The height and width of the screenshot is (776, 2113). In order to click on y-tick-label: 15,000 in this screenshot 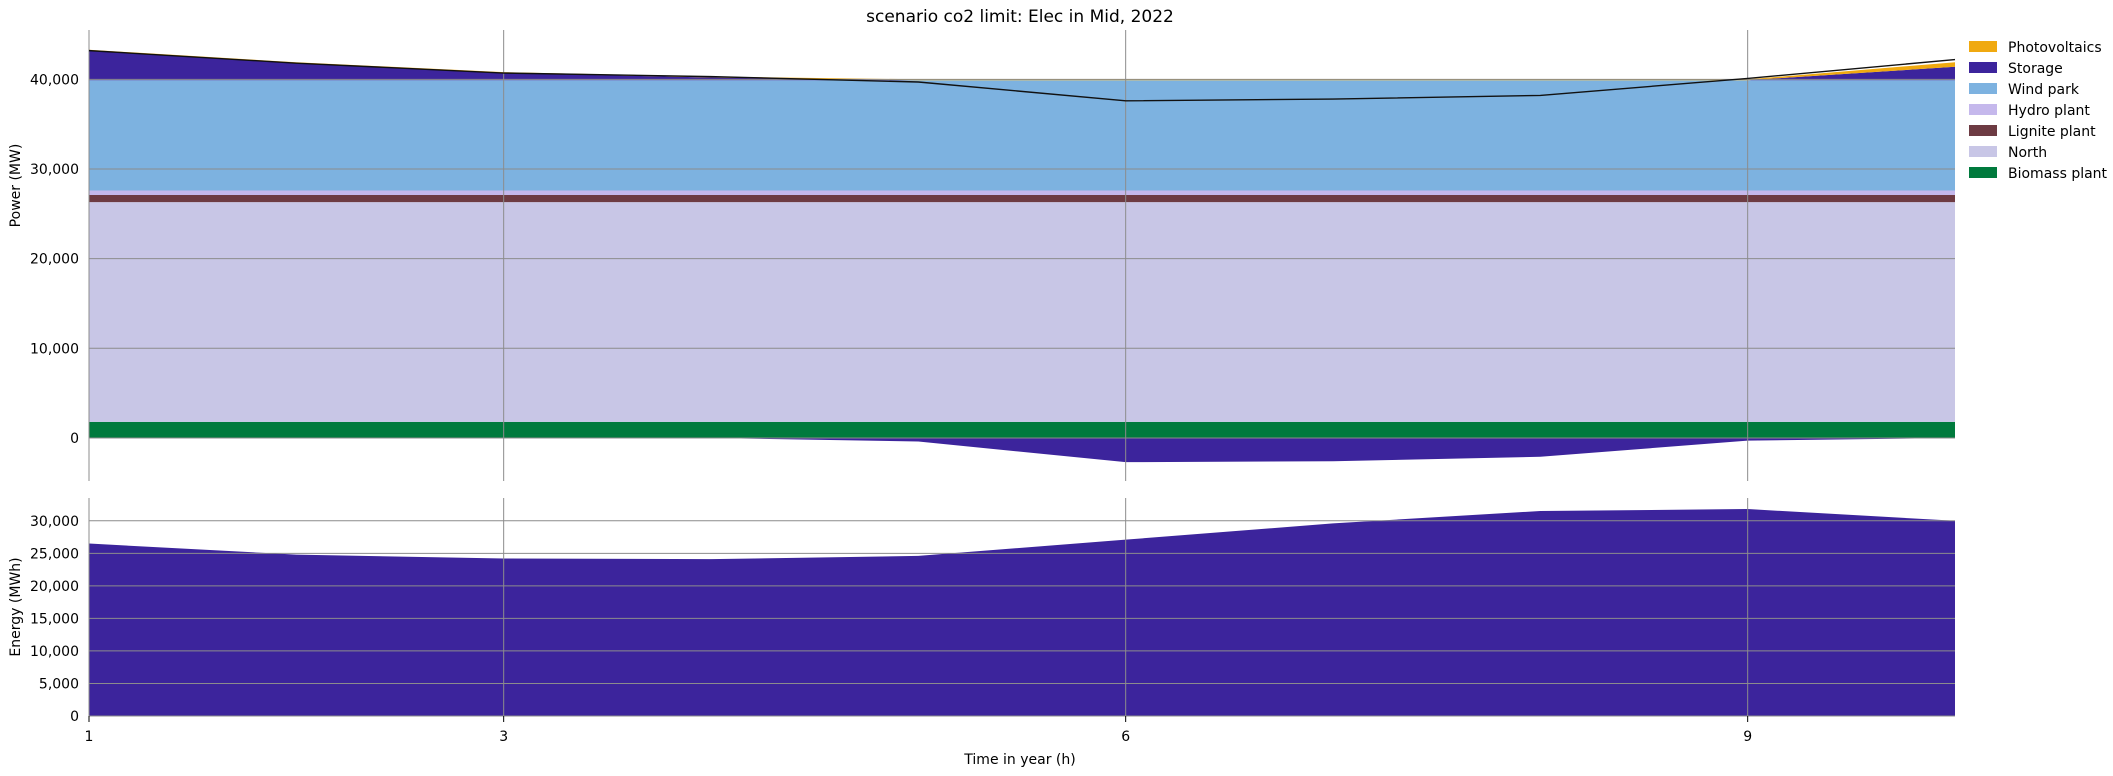, I will do `click(54, 619)`.